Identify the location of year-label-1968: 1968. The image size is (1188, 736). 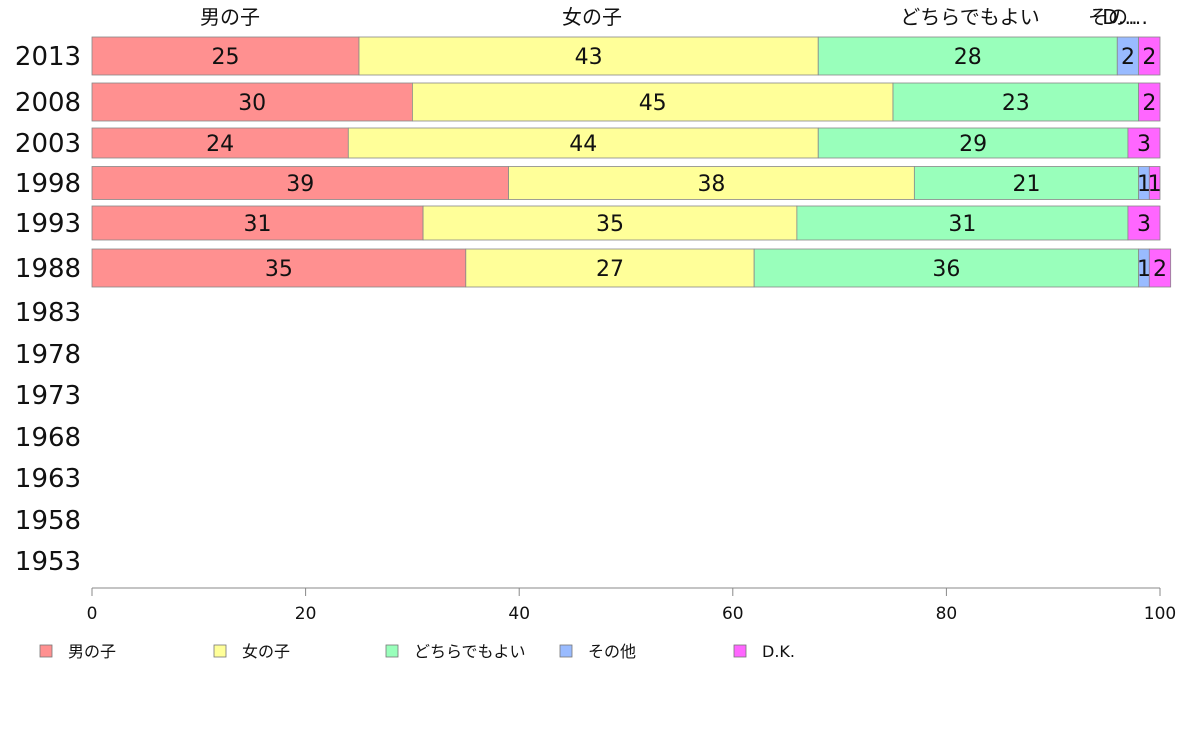
(48, 438).